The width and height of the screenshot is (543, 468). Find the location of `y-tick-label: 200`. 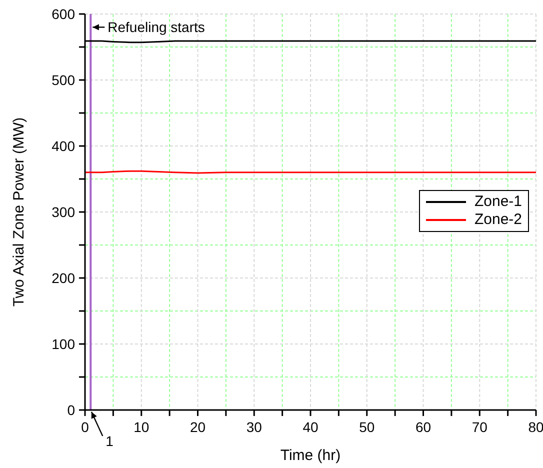

y-tick-label: 200 is located at coordinates (64, 278).